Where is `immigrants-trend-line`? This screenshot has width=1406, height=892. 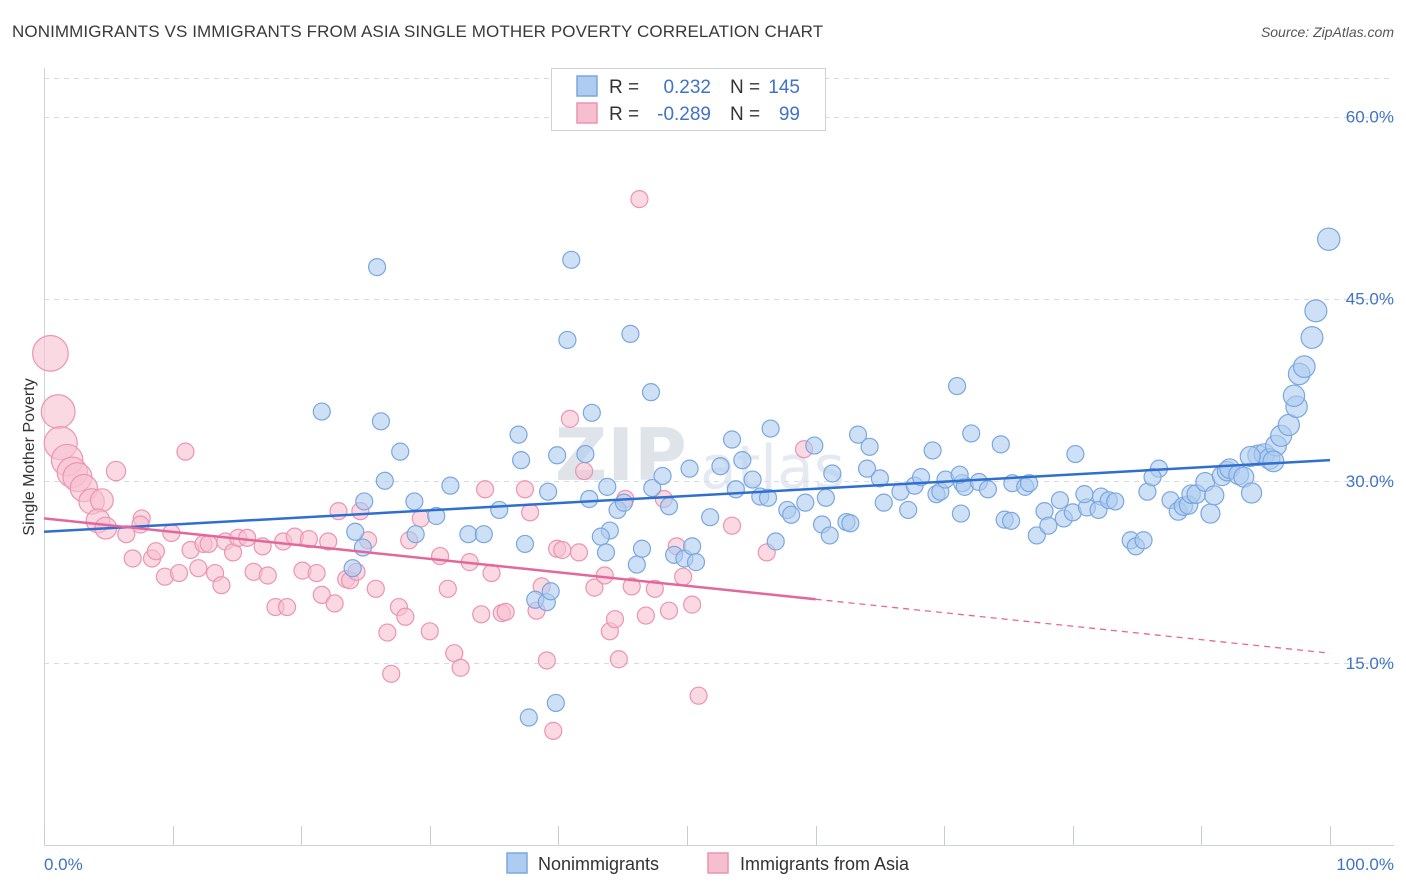 immigrants-trend-line is located at coordinates (429, 559).